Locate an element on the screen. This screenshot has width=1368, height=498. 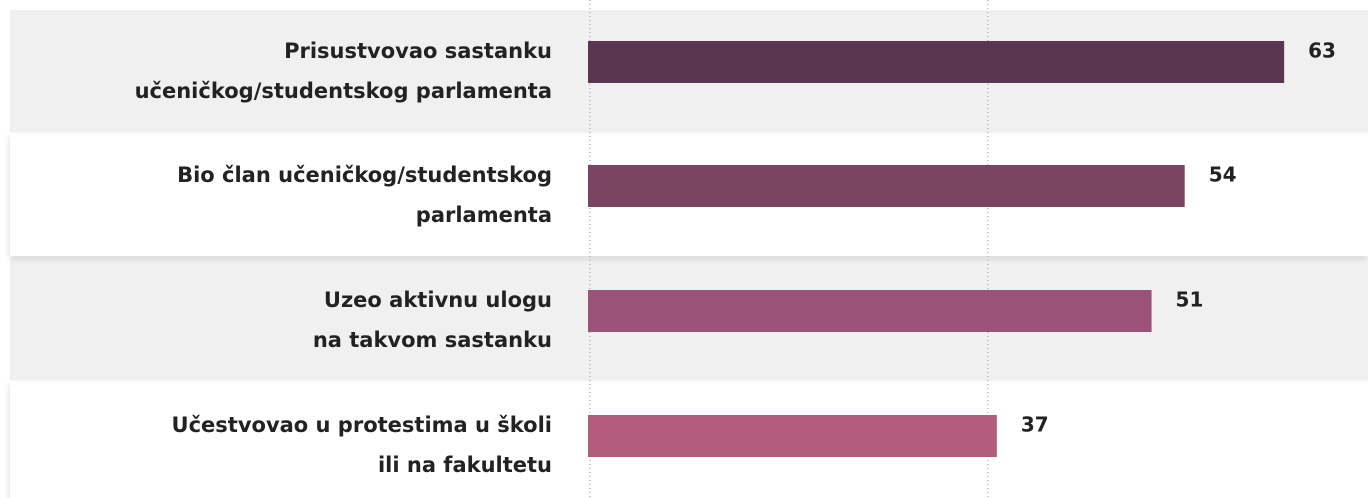
value-label: 37 is located at coordinates (1035, 425).